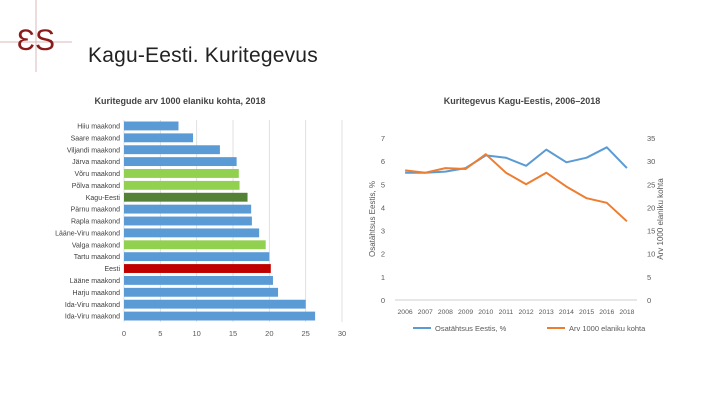  Describe the element at coordinates (112, 269) in the screenshot. I see `category-label: Eesti` at that location.